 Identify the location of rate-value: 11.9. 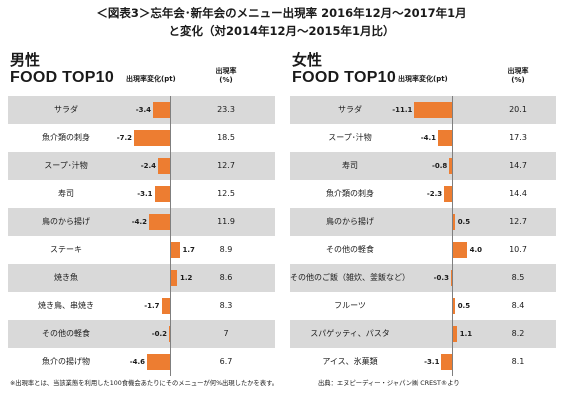
(226, 221).